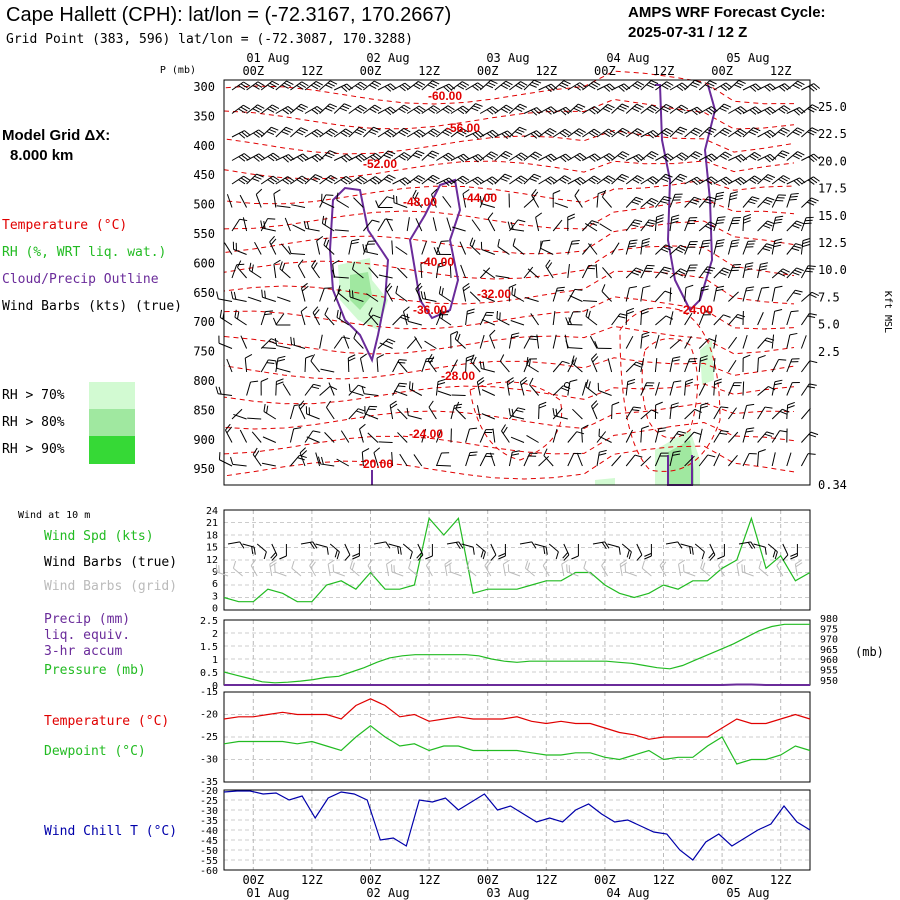  I want to click on wind-speed-tick: 9, so click(215, 572).